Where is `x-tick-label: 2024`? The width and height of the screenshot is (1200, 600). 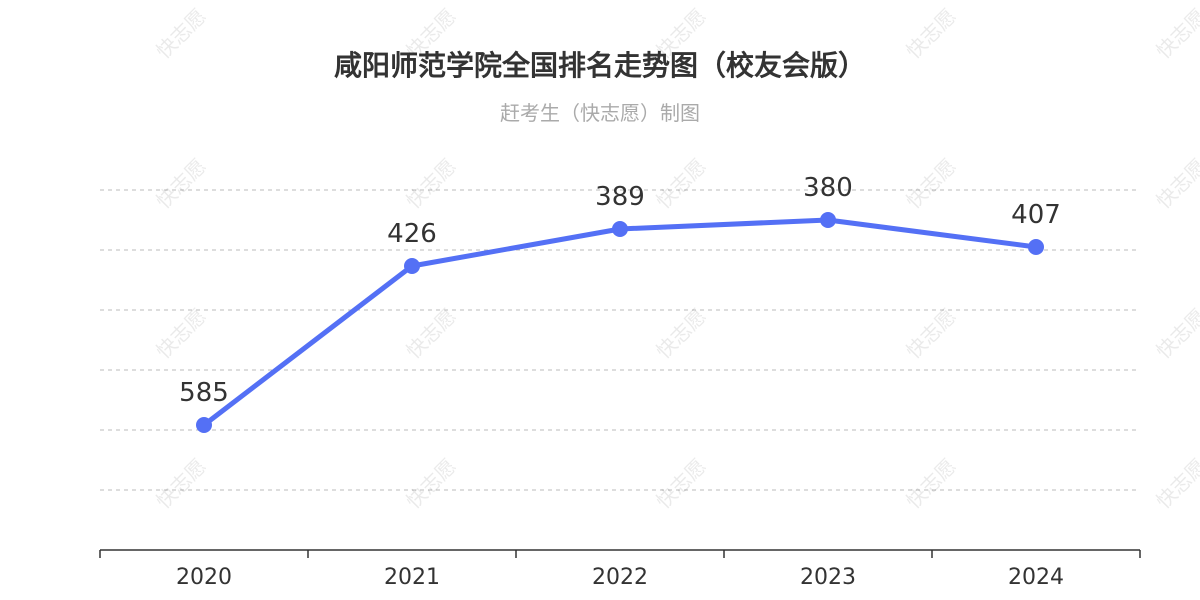 x-tick-label: 2024 is located at coordinates (1036, 577).